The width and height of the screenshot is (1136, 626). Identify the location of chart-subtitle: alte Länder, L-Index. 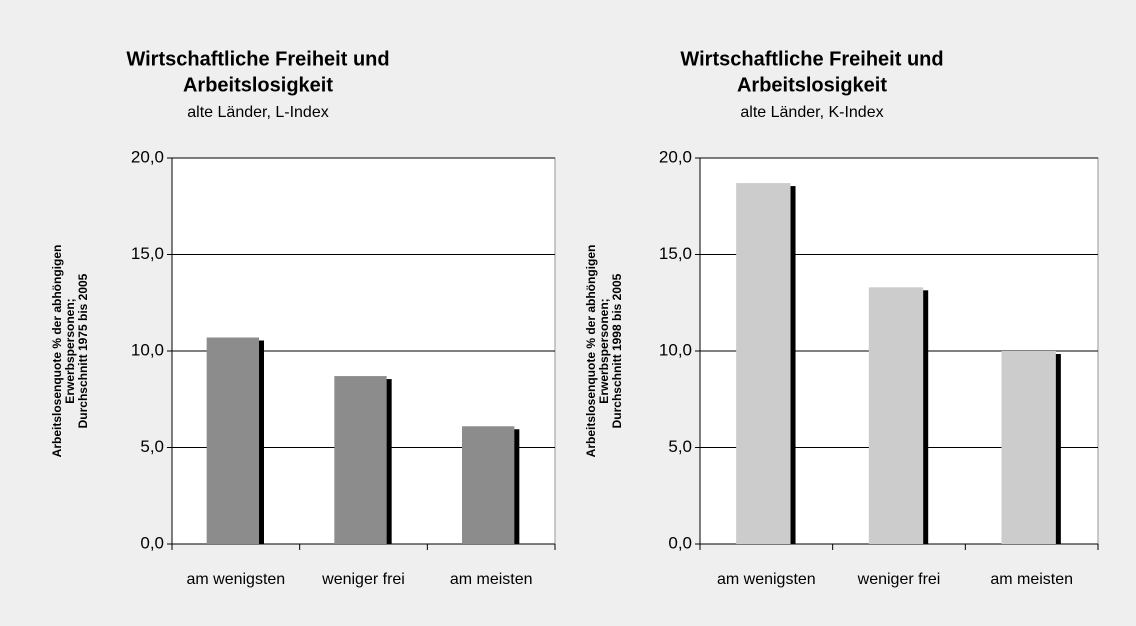
(257, 112).